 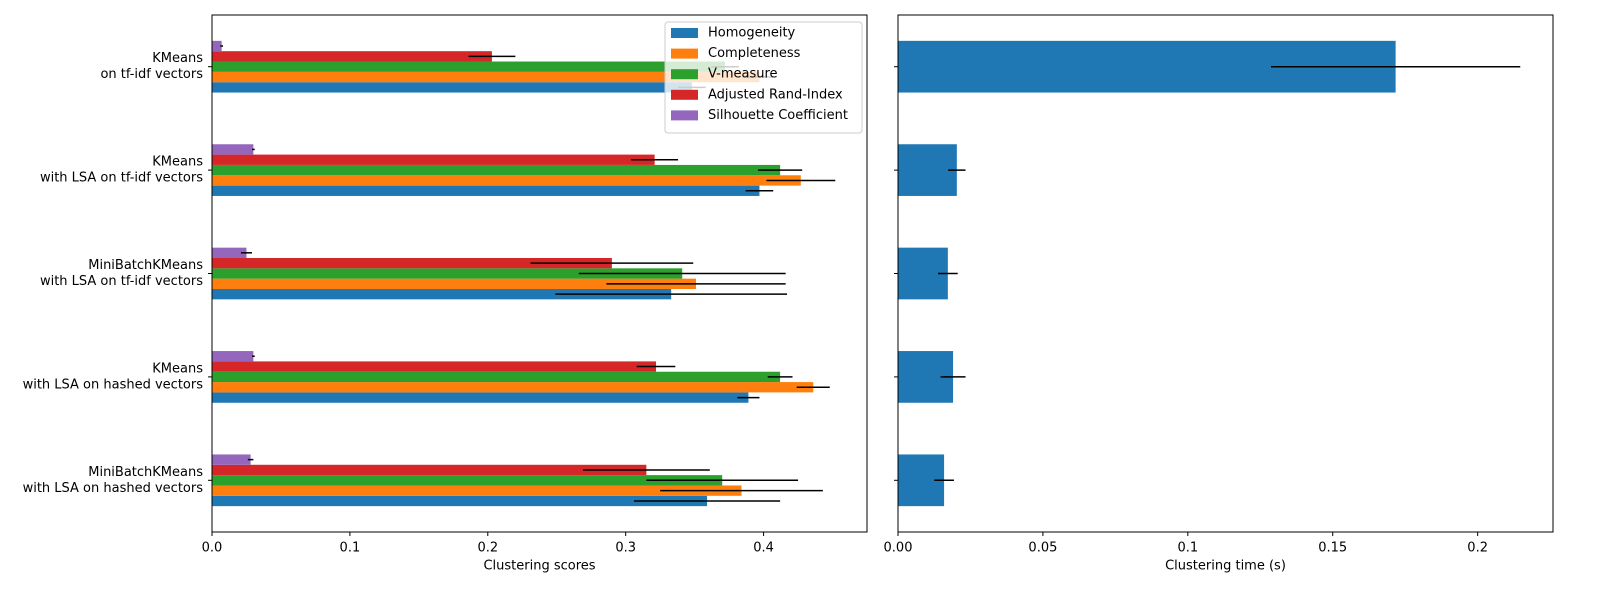 What do you see at coordinates (754, 53) in the screenshot?
I see `legend-label: Completeness` at bounding box center [754, 53].